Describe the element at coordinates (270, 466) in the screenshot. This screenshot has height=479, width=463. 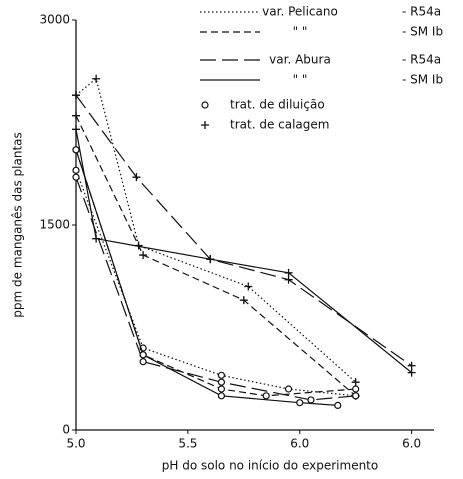
I see `x-axis-label: pH do solo no início do experimento` at that location.